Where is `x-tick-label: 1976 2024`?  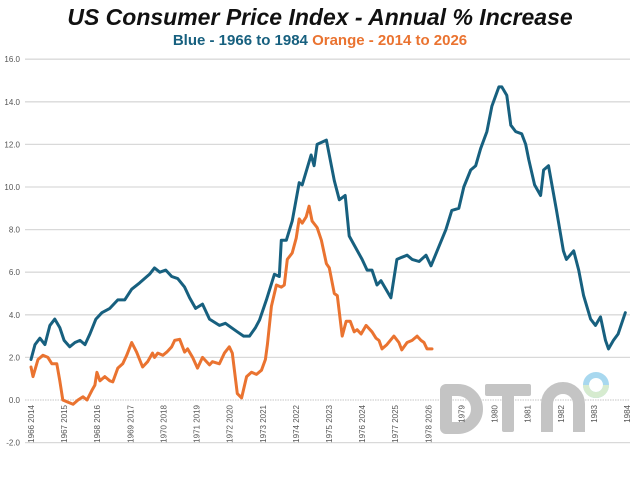 x-tick-label: 1976 2024 is located at coordinates (362, 423).